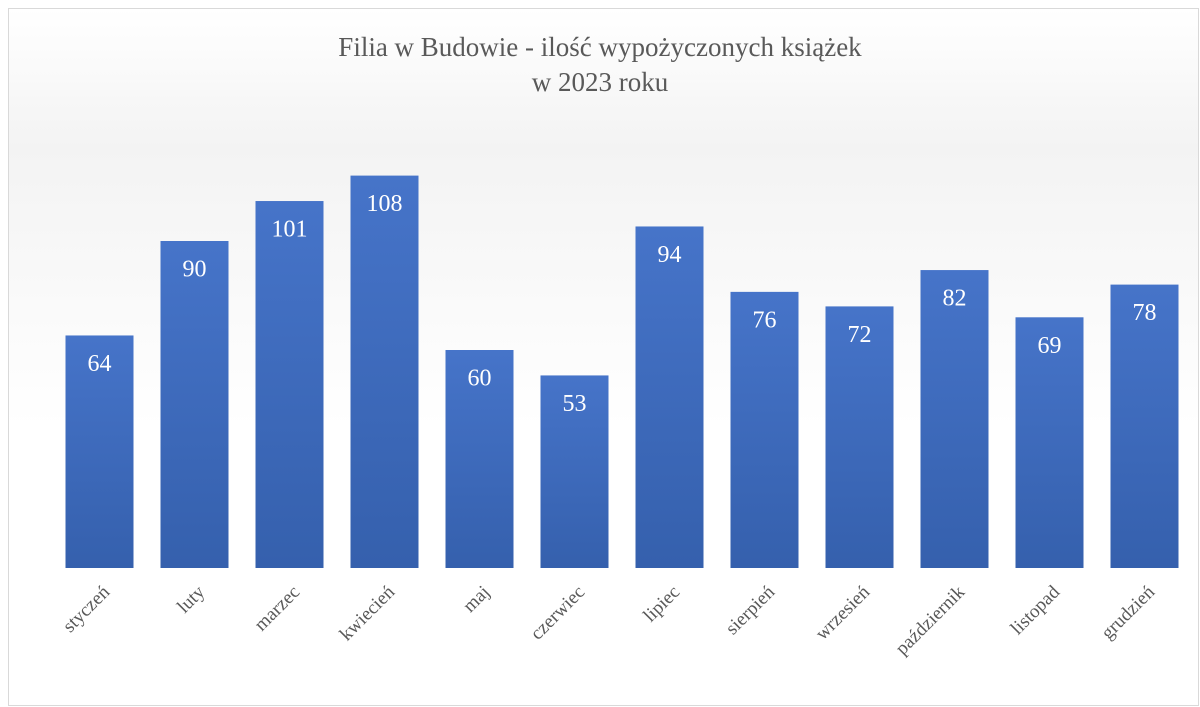 The width and height of the screenshot is (1200, 707). What do you see at coordinates (860, 335) in the screenshot?
I see `data-label: 72` at bounding box center [860, 335].